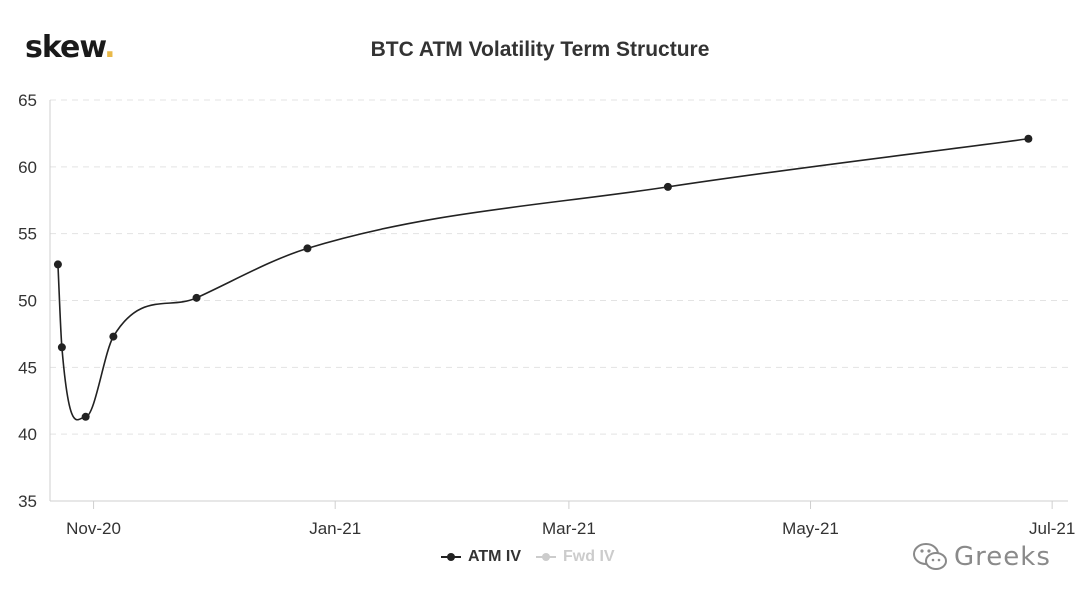  What do you see at coordinates (546, 557) in the screenshot?
I see `legend-marker-fwd-iv` at bounding box center [546, 557].